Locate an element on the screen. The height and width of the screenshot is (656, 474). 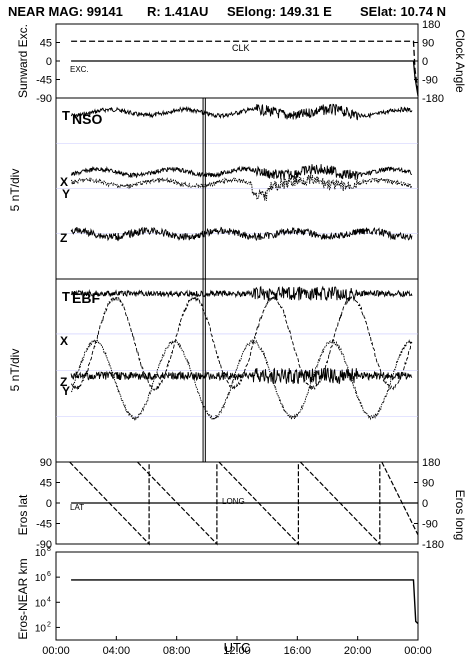
excursion-tick-label: 0 is located at coordinates (49, 62).